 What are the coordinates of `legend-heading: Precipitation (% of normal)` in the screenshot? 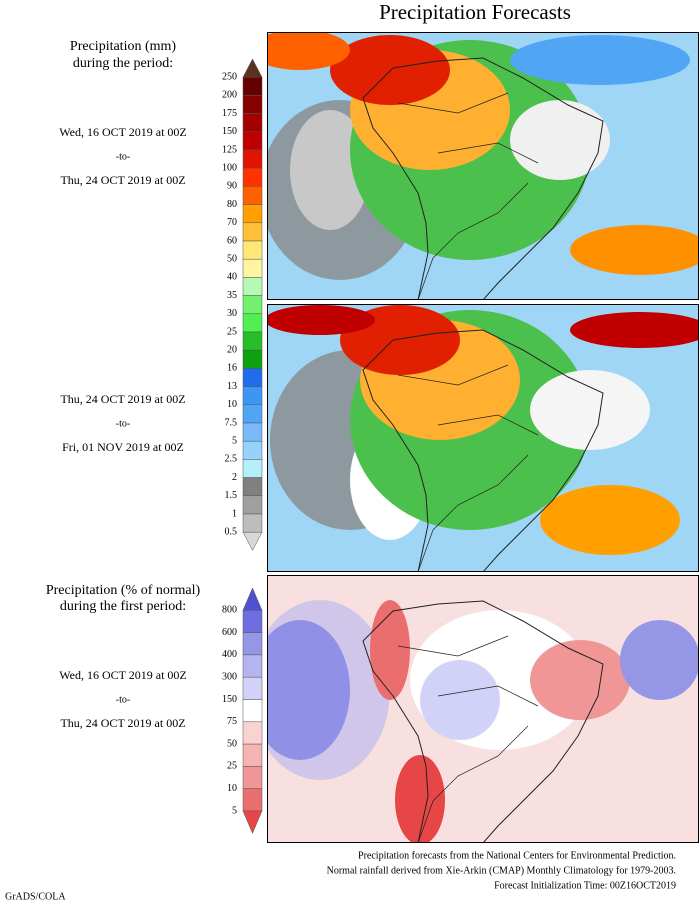 It's located at (123, 590).